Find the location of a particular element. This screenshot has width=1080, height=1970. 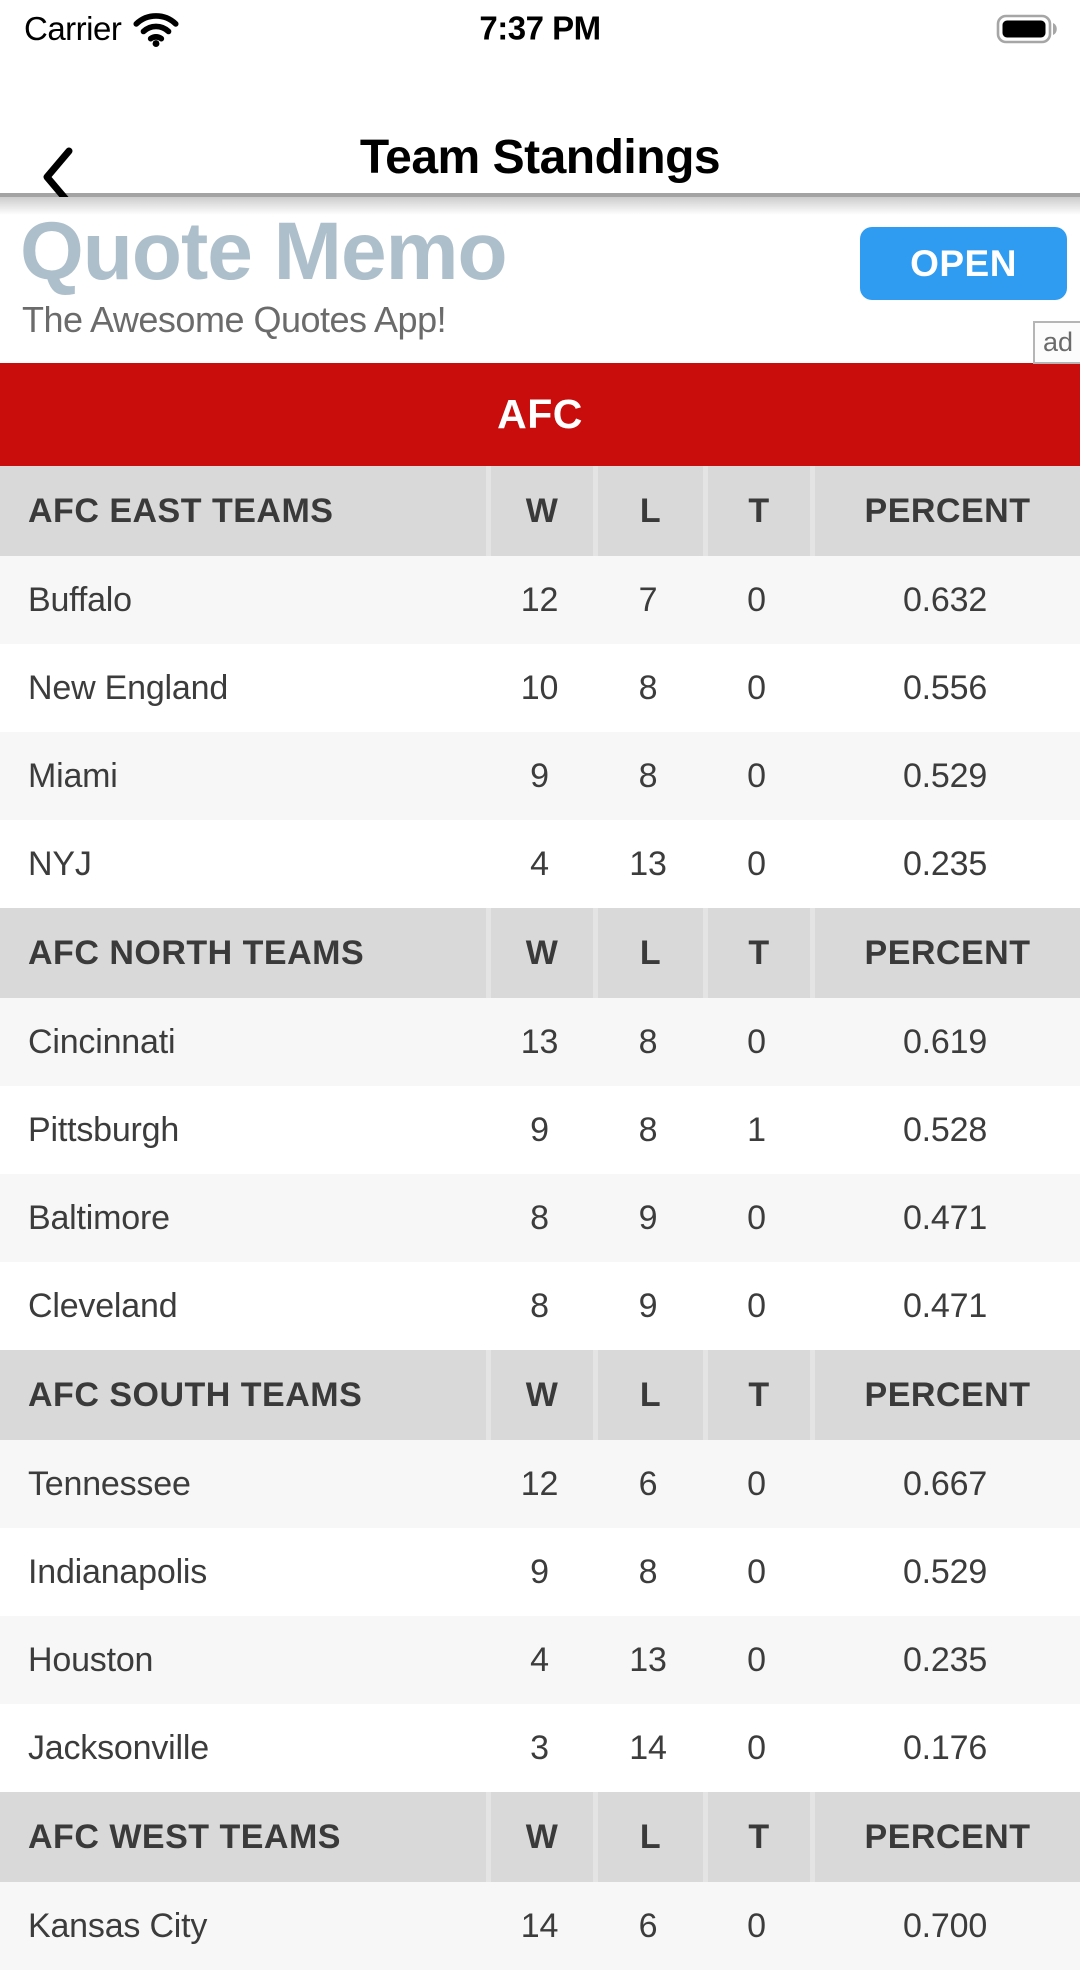

wifi-icon is located at coordinates (156, 29).